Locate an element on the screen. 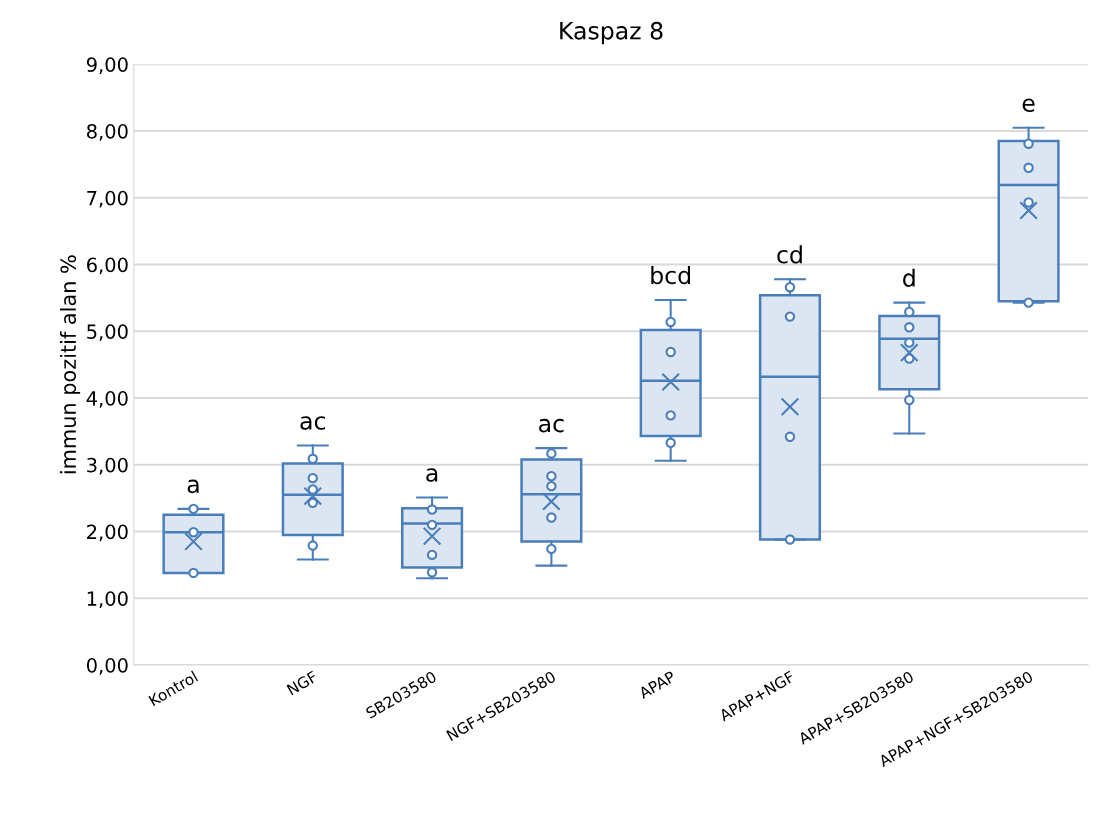 This screenshot has height=814, width=1097. y-tick-label: 9,00 is located at coordinates (107, 65).